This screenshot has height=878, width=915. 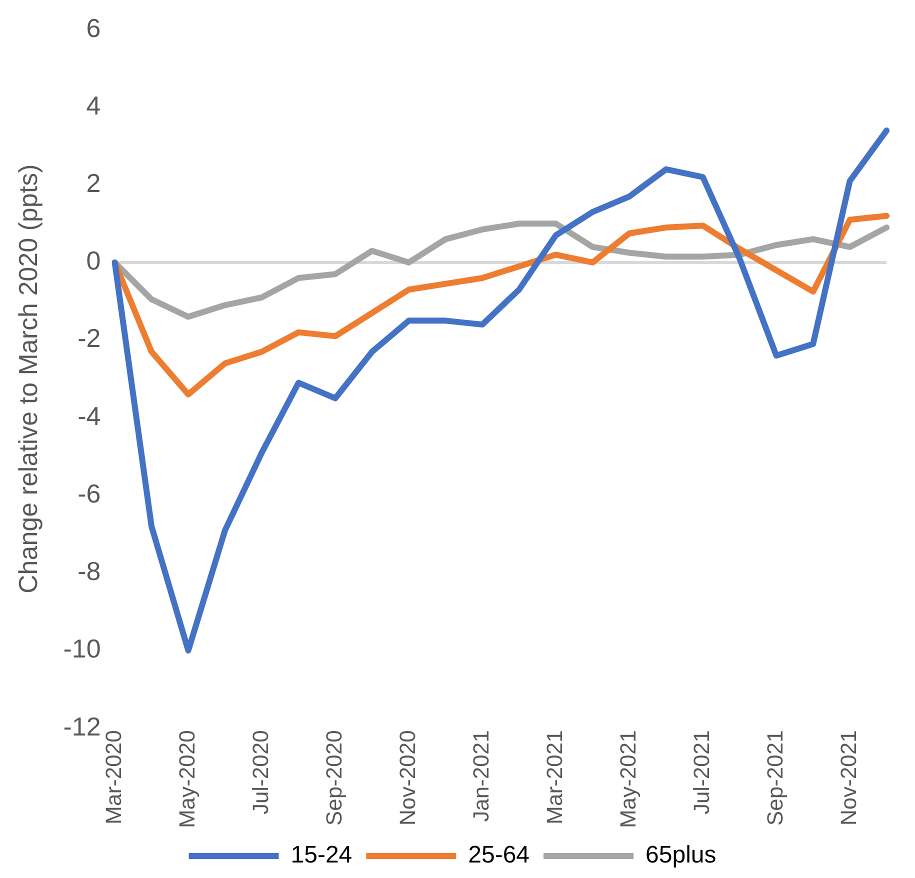 What do you see at coordinates (93, 27) in the screenshot?
I see `y-tick-label: 6` at bounding box center [93, 27].